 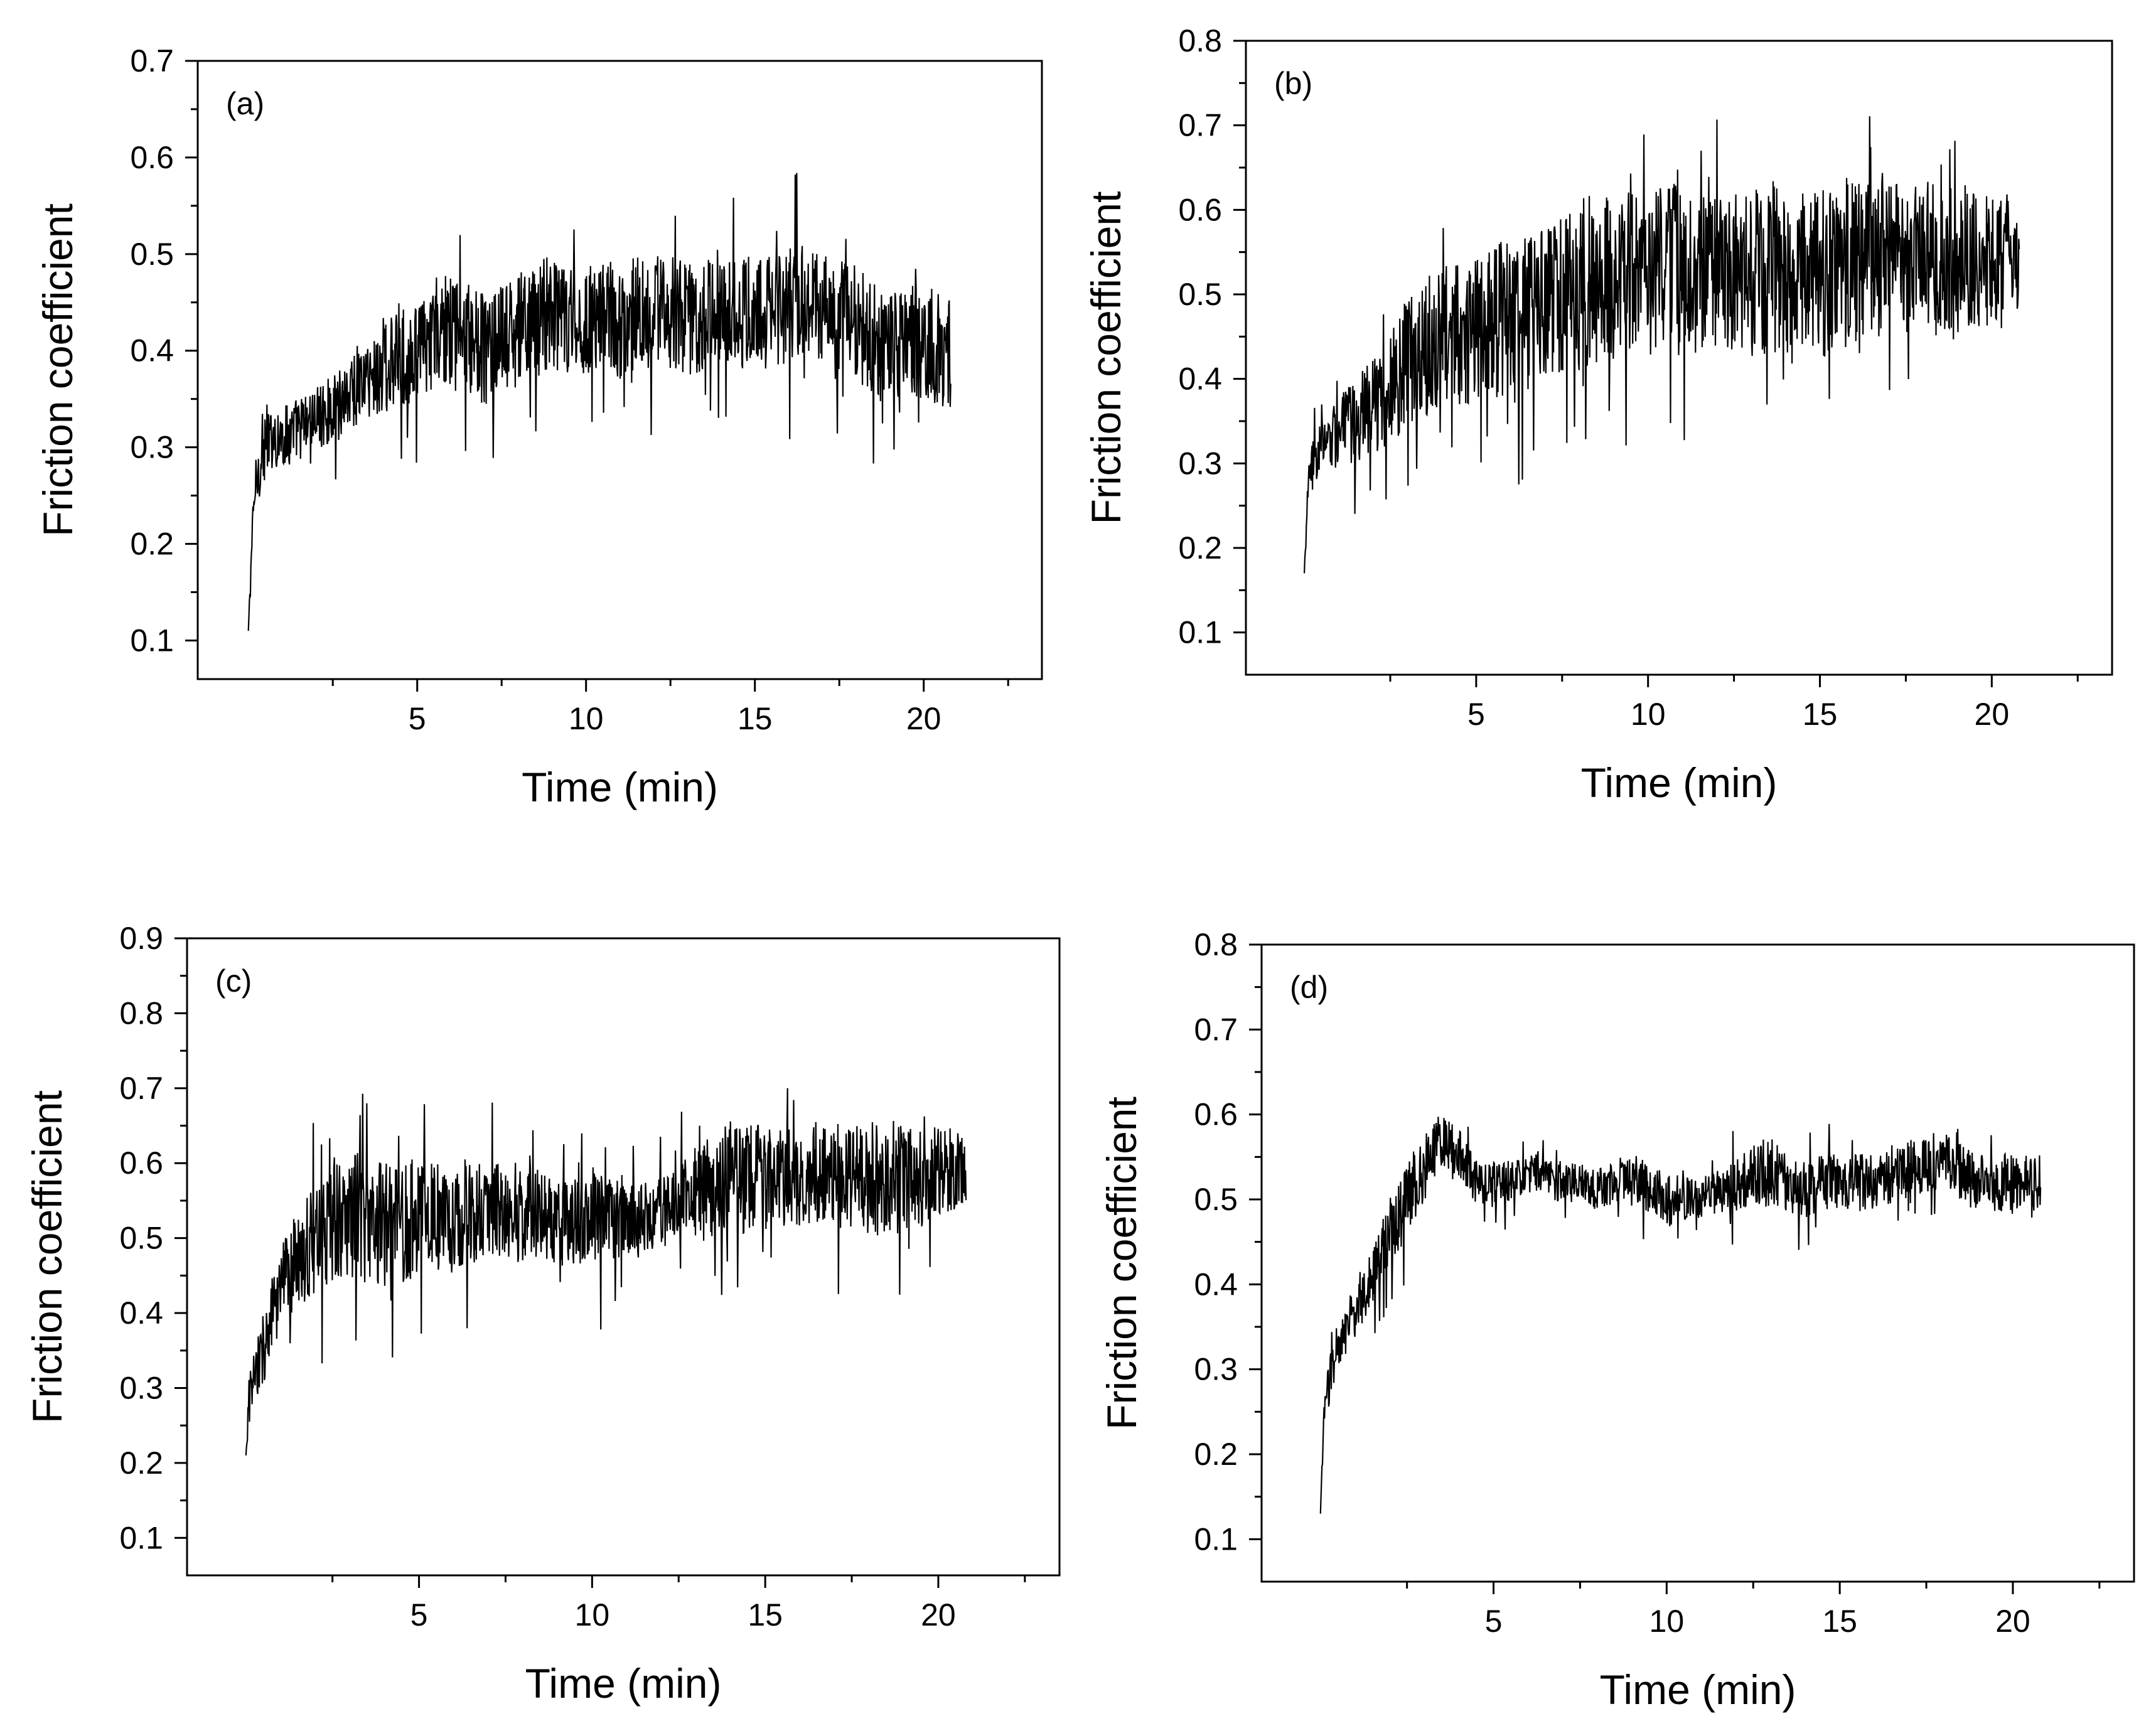 What do you see at coordinates (1494, 1621) in the screenshot?
I see `x-tick-label-d: 5` at bounding box center [1494, 1621].